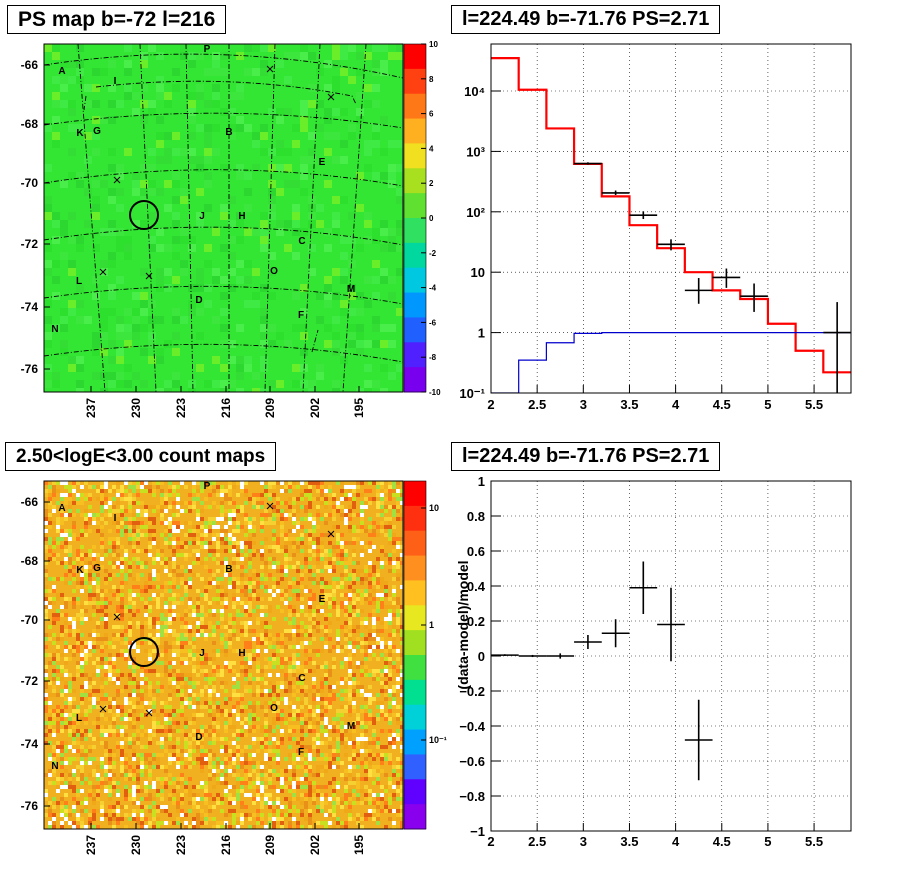 Image resolution: width=898 pixels, height=875 pixels. What do you see at coordinates (136, 408) in the screenshot?
I see `x-tick-label: 230` at bounding box center [136, 408].